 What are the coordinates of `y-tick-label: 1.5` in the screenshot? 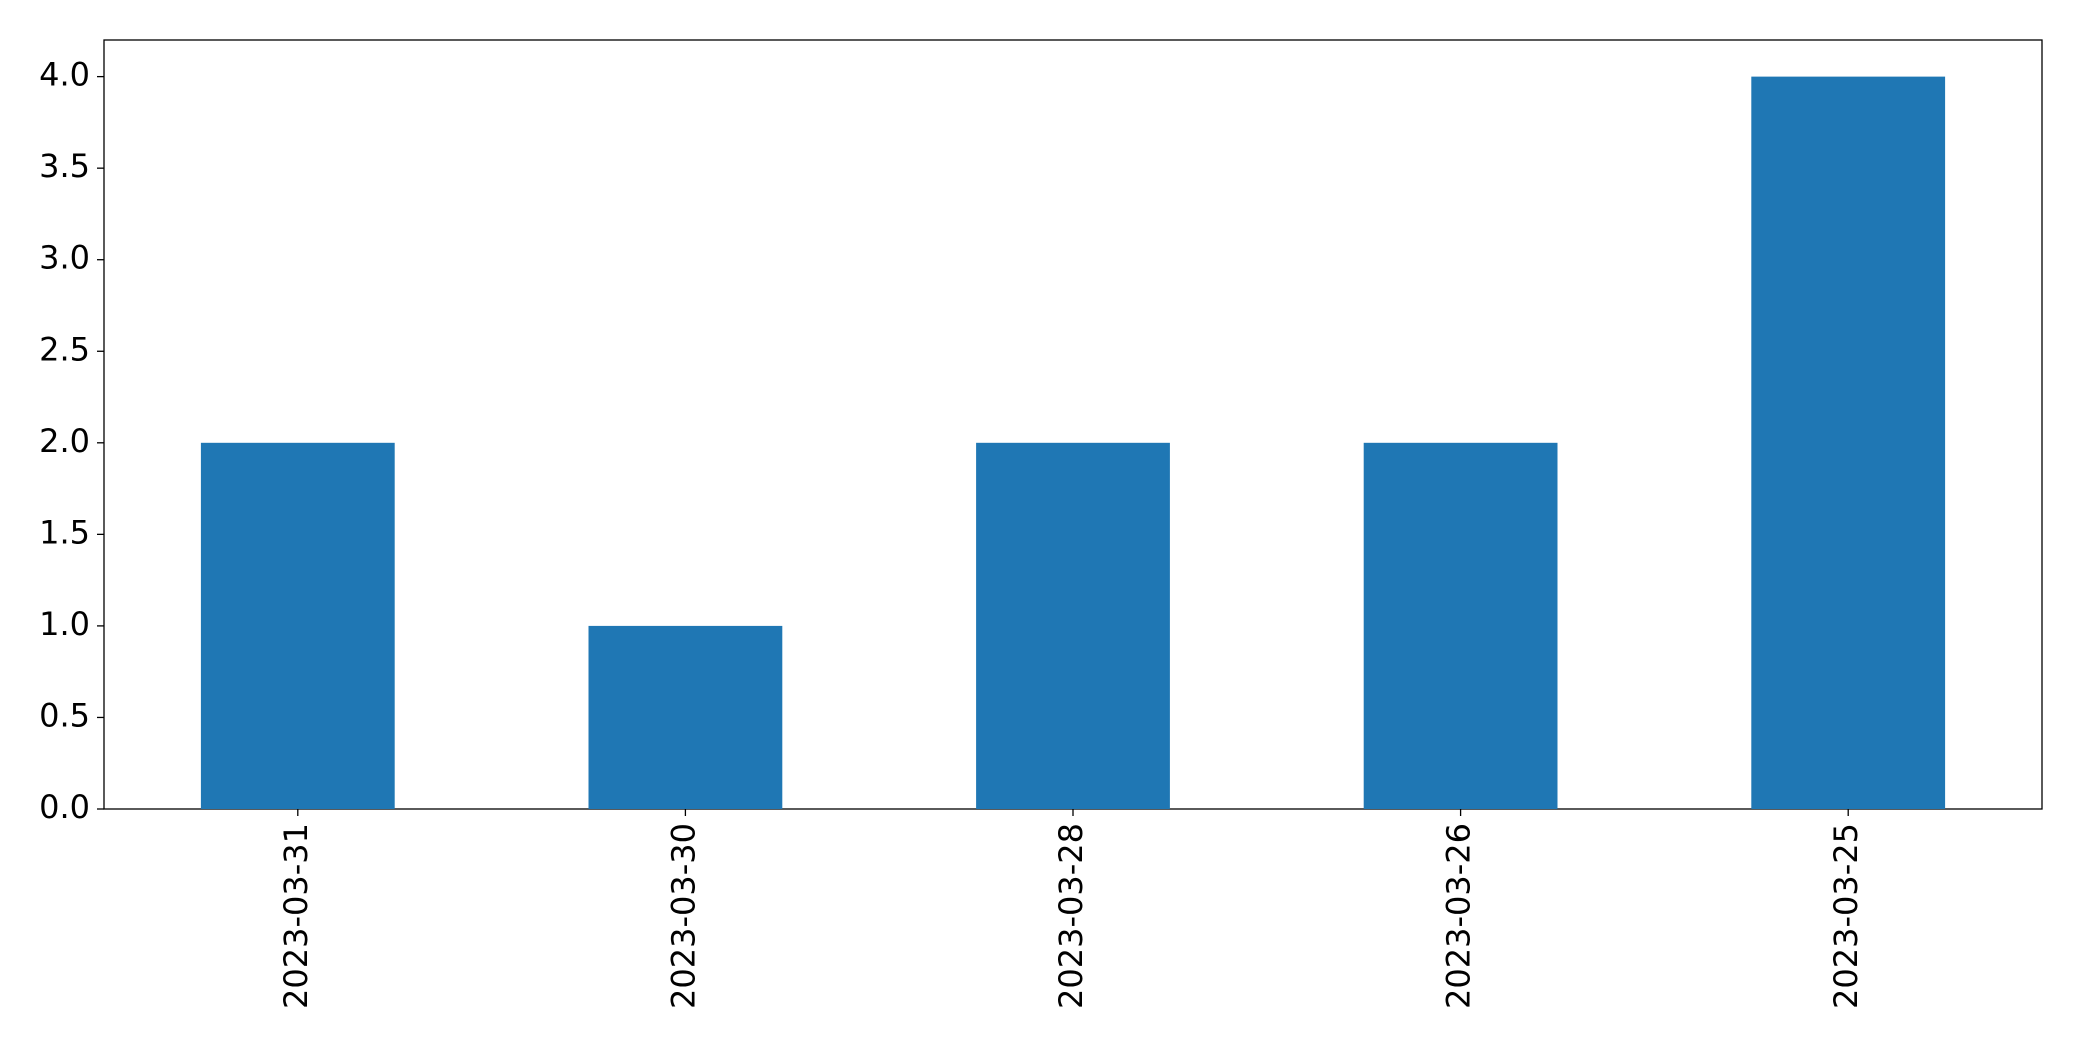 It's located at (64, 532).